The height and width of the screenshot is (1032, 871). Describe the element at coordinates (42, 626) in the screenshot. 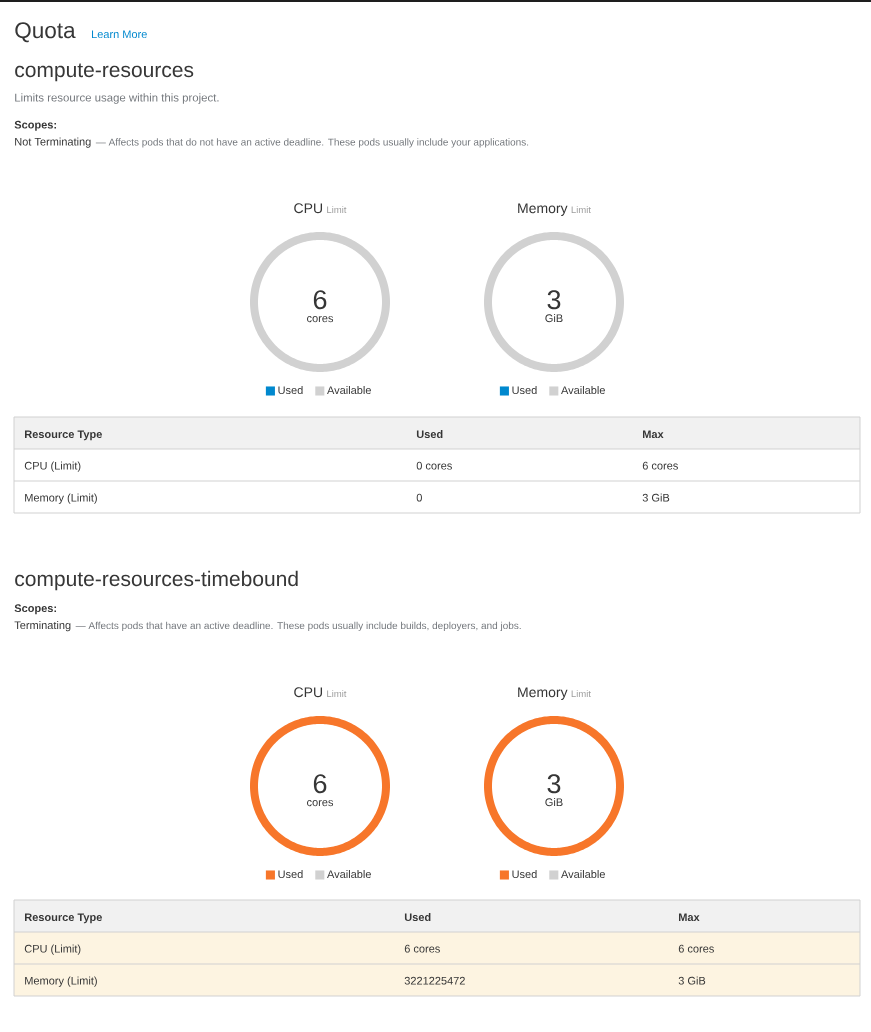

I see `text: Terminating` at that location.